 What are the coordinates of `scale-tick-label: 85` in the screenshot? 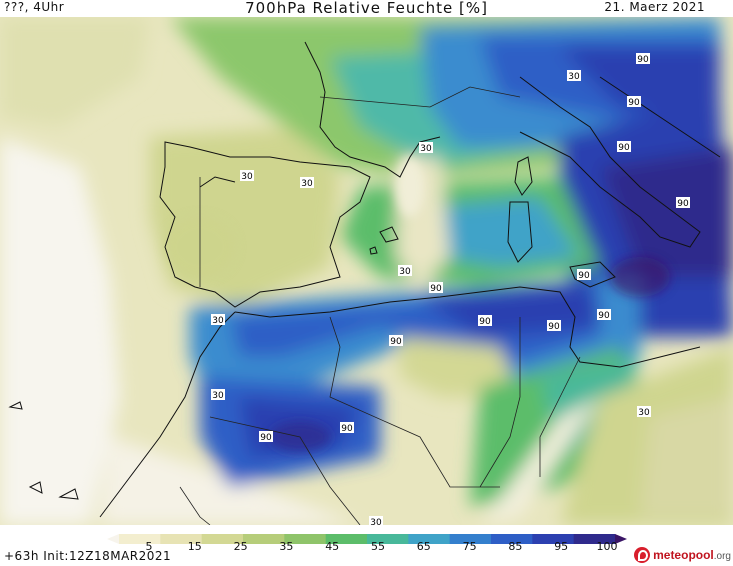 It's located at (515, 546).